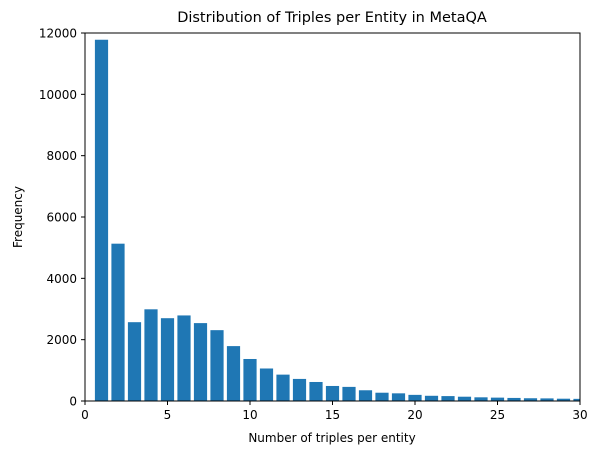 This screenshot has height=459, width=597. What do you see at coordinates (61, 340) in the screenshot?
I see `y-tick-label: 2000` at bounding box center [61, 340].